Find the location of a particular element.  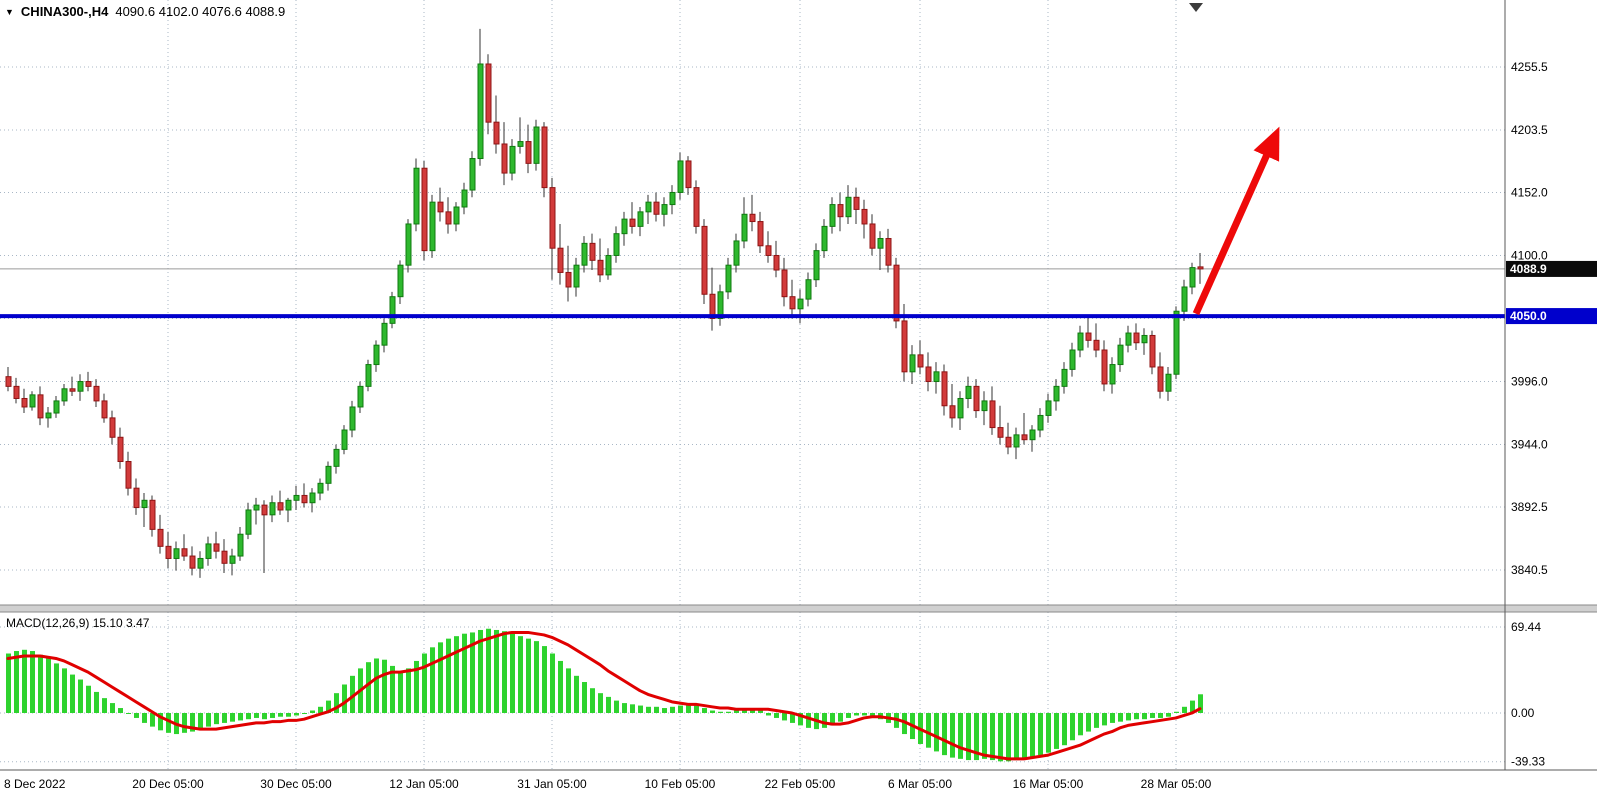

time-tick-label: 16 Mar 05:00 is located at coordinates (1048, 784).